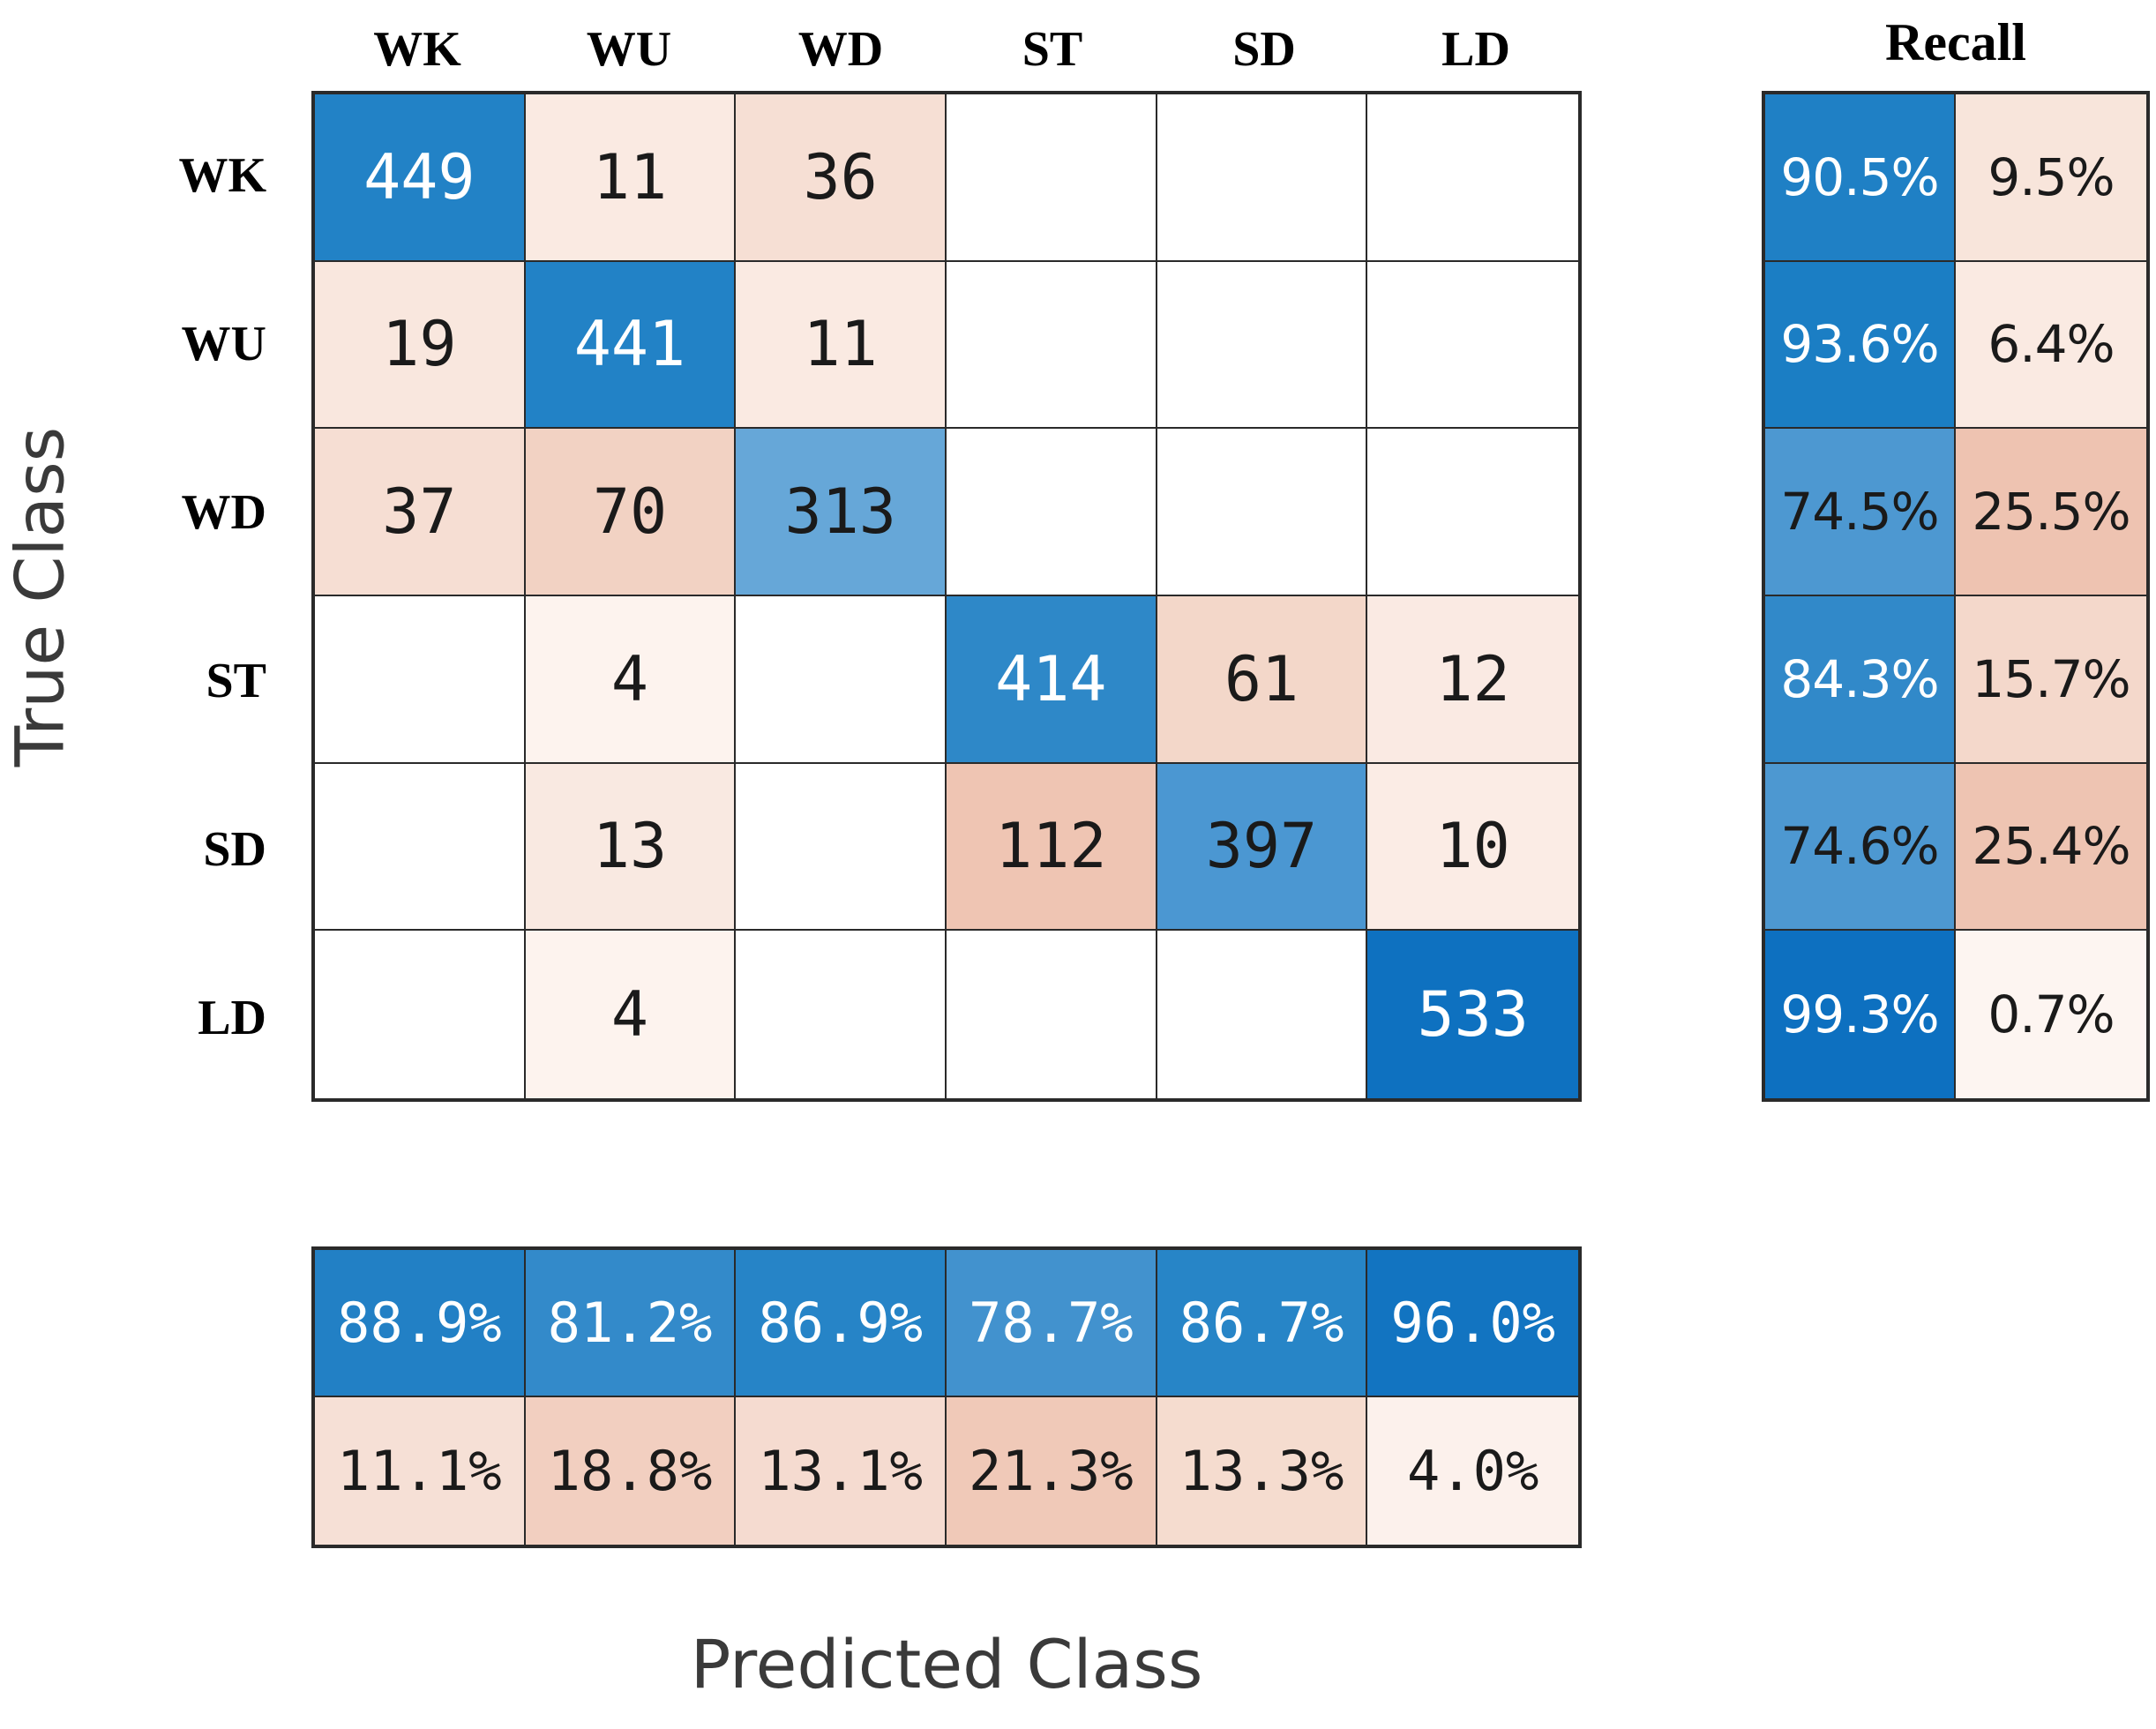 This screenshot has width=2156, height=1729. What do you see at coordinates (631, 345) in the screenshot?
I see `matrix-cell: 441` at bounding box center [631, 345].